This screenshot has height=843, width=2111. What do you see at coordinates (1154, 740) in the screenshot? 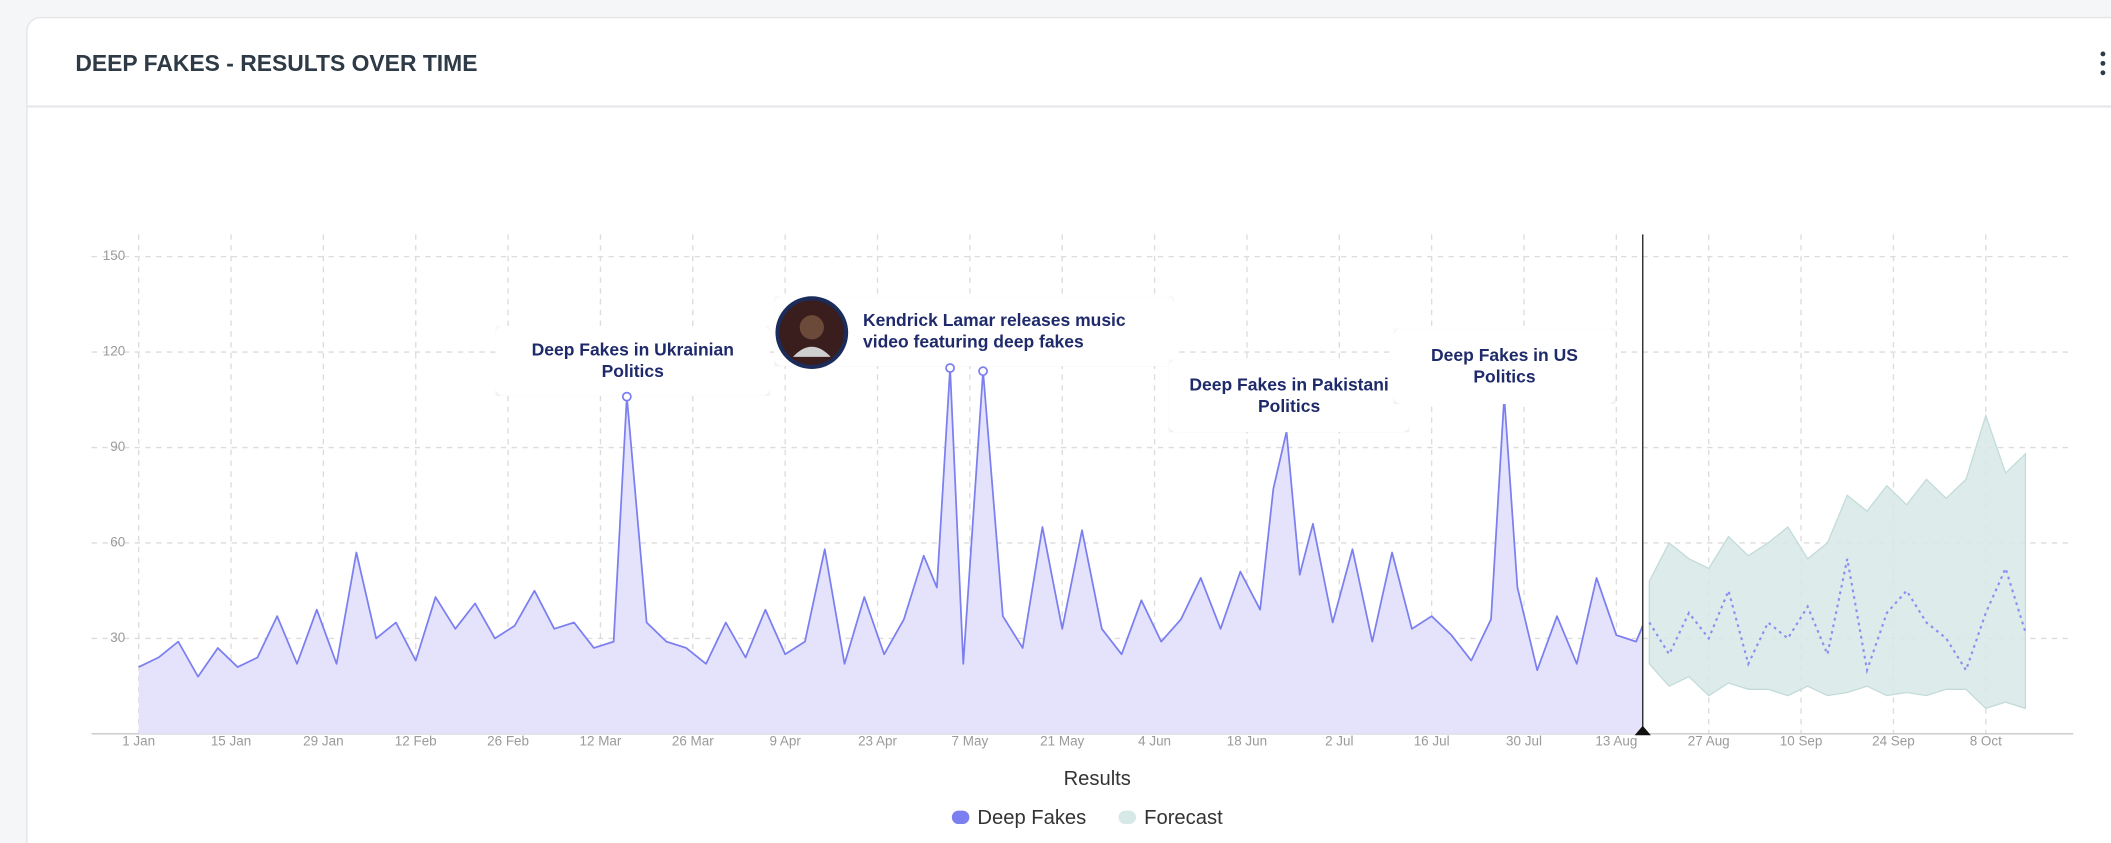
I see `x-tick-label: 4 Jun` at bounding box center [1154, 740].